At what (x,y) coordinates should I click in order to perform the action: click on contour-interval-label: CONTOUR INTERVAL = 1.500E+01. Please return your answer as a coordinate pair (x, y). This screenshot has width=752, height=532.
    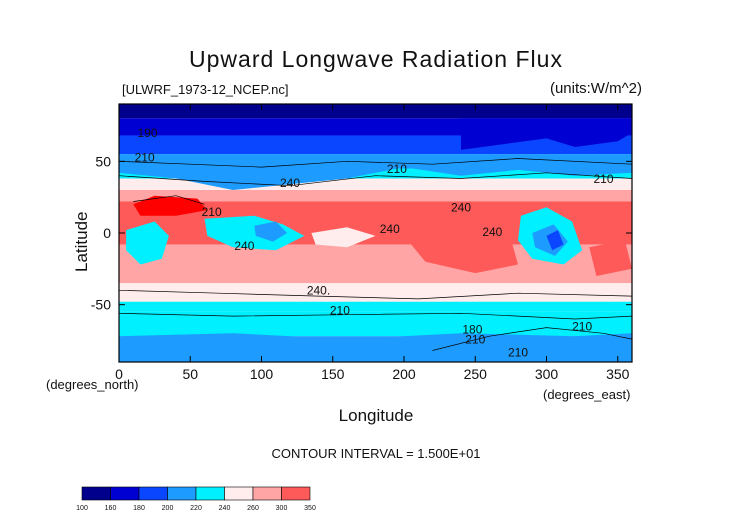
    Looking at the image, I should click on (376, 453).